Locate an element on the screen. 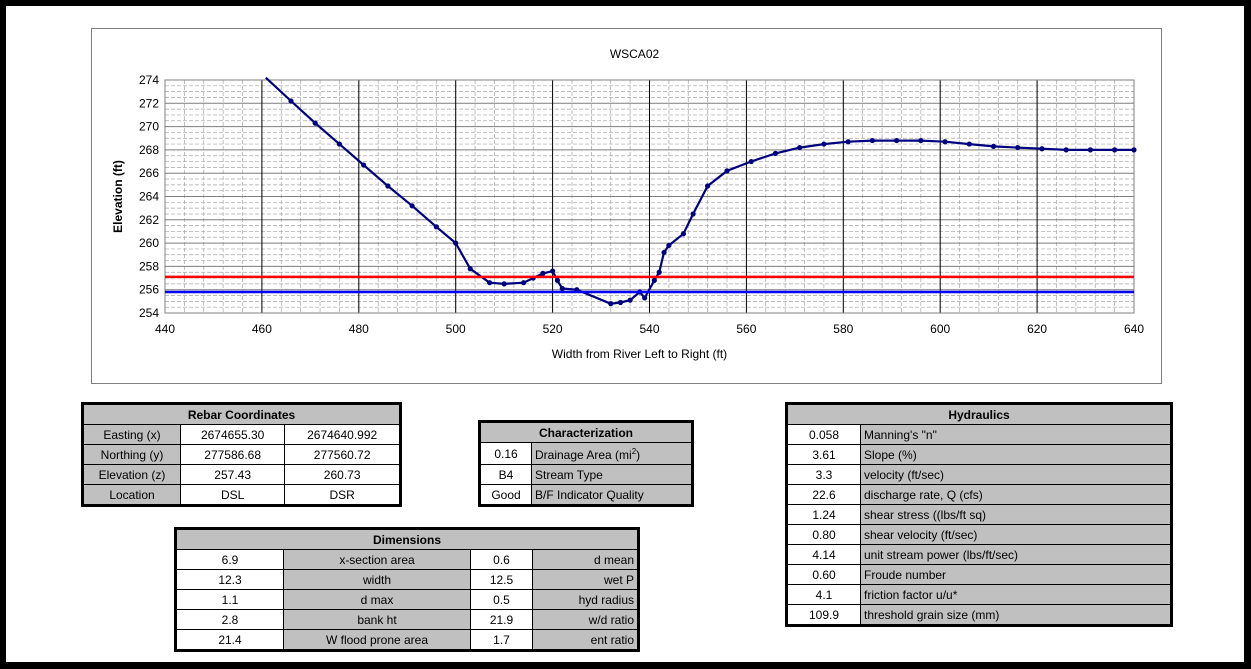 This screenshot has width=1251, height=669. rebar-label: Elevation (z) is located at coordinates (131, 474).